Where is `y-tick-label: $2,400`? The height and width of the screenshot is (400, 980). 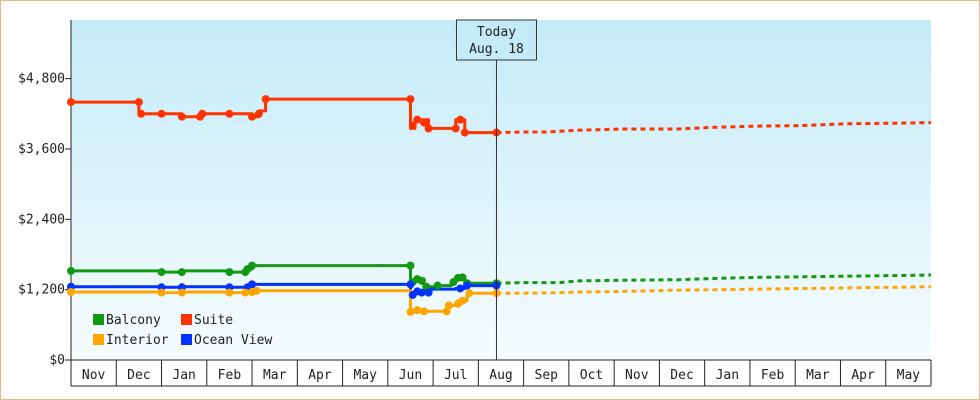
y-tick-label: $2,400 is located at coordinates (41, 219).